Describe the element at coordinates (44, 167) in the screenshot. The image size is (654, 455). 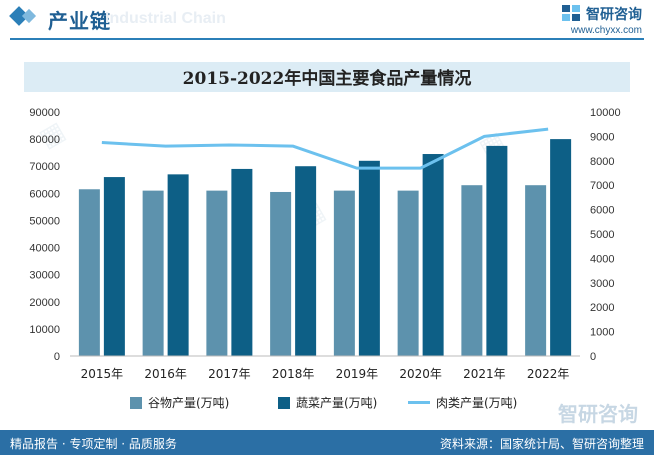
I see `y-left-tick-label: 70000` at that location.